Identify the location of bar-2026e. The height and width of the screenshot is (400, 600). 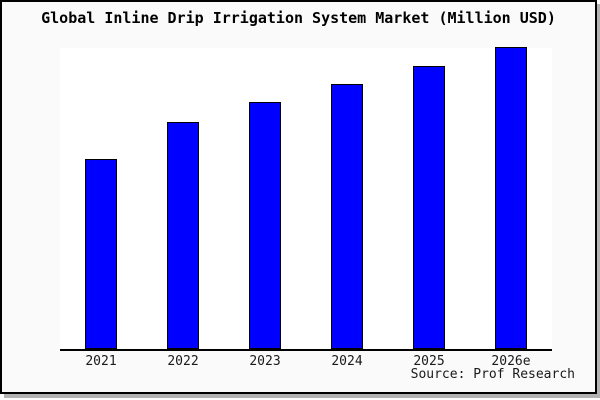
(511, 198).